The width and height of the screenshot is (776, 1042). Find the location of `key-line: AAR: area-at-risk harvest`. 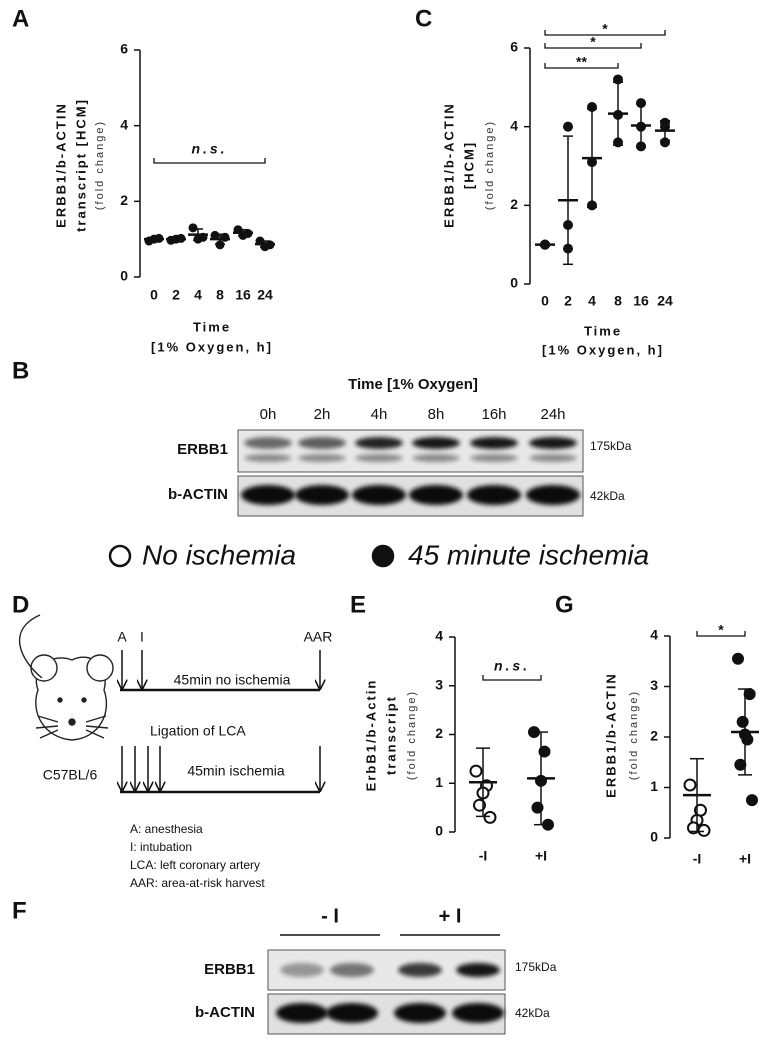

key-line: AAR: area-at-risk harvest is located at coordinates (197, 883).